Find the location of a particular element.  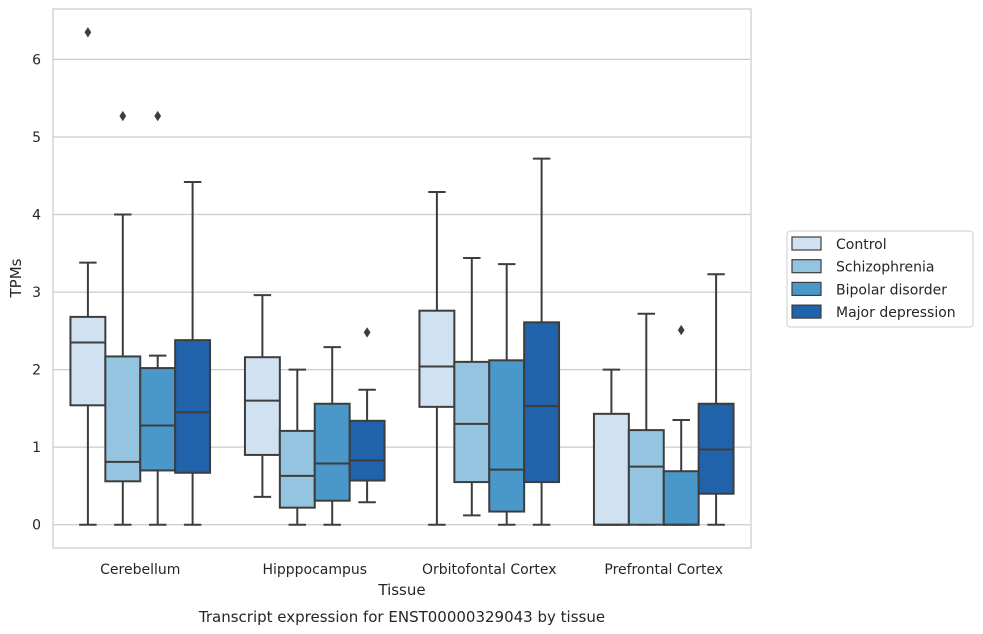

legend-frame is located at coordinates (880, 279).